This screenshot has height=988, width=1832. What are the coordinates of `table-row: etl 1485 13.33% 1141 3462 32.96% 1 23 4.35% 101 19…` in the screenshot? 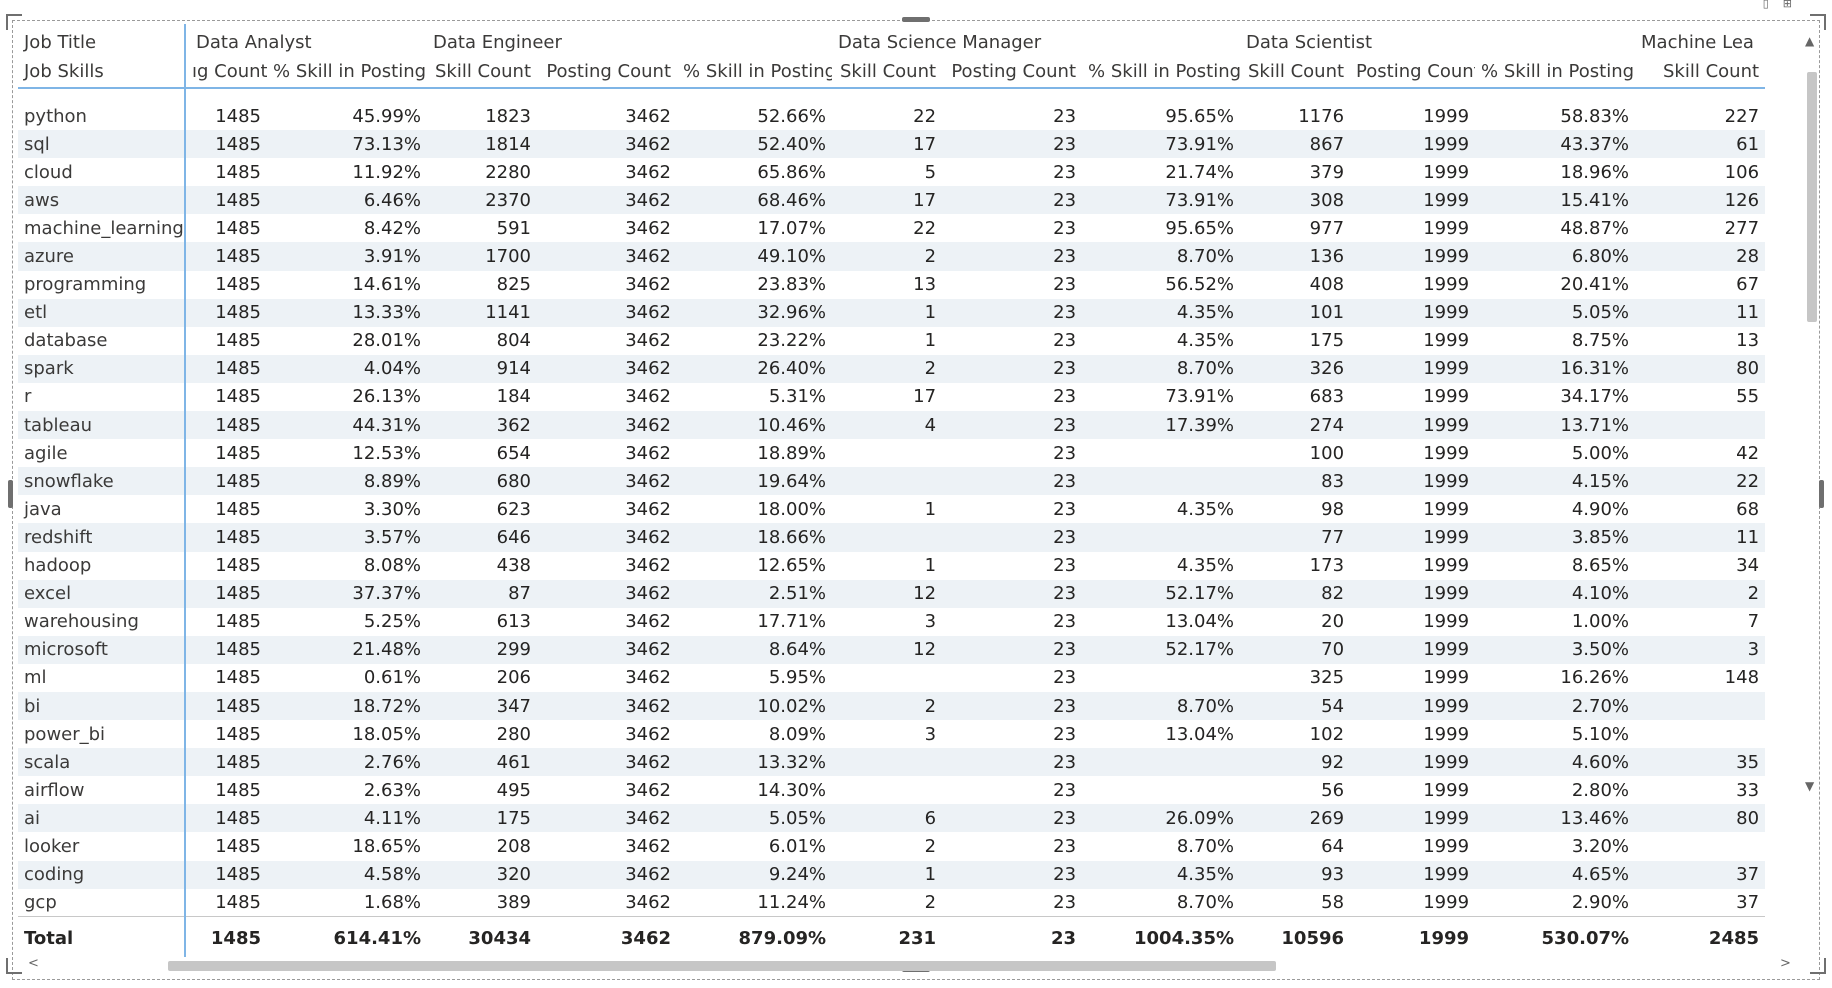 It's located at (892, 312).